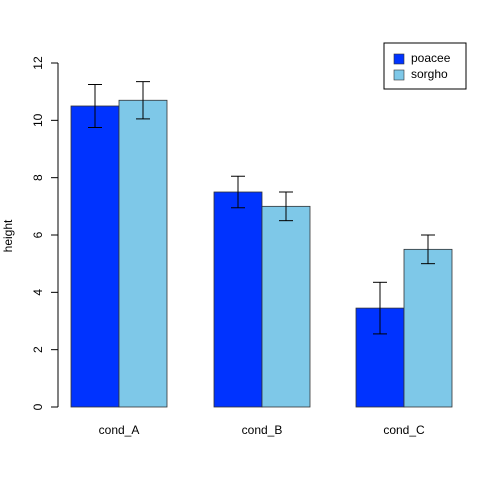  What do you see at coordinates (95, 256) in the screenshot?
I see `bar-poacee-cond_A` at bounding box center [95, 256].